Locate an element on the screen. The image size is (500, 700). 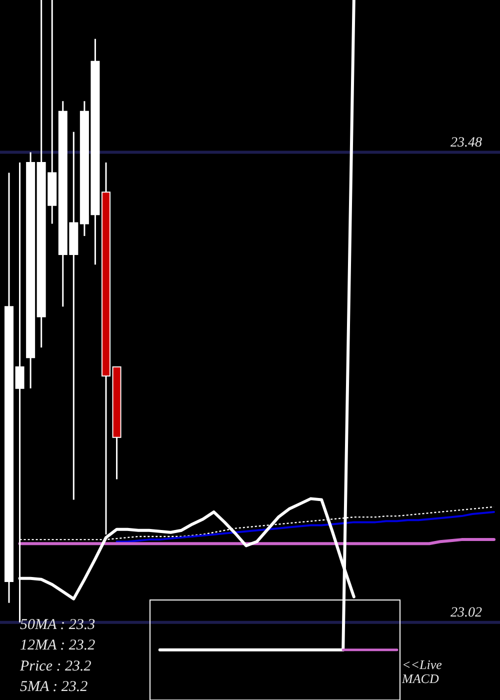
annotation: <<Live MACD is located at coordinates (421, 671).